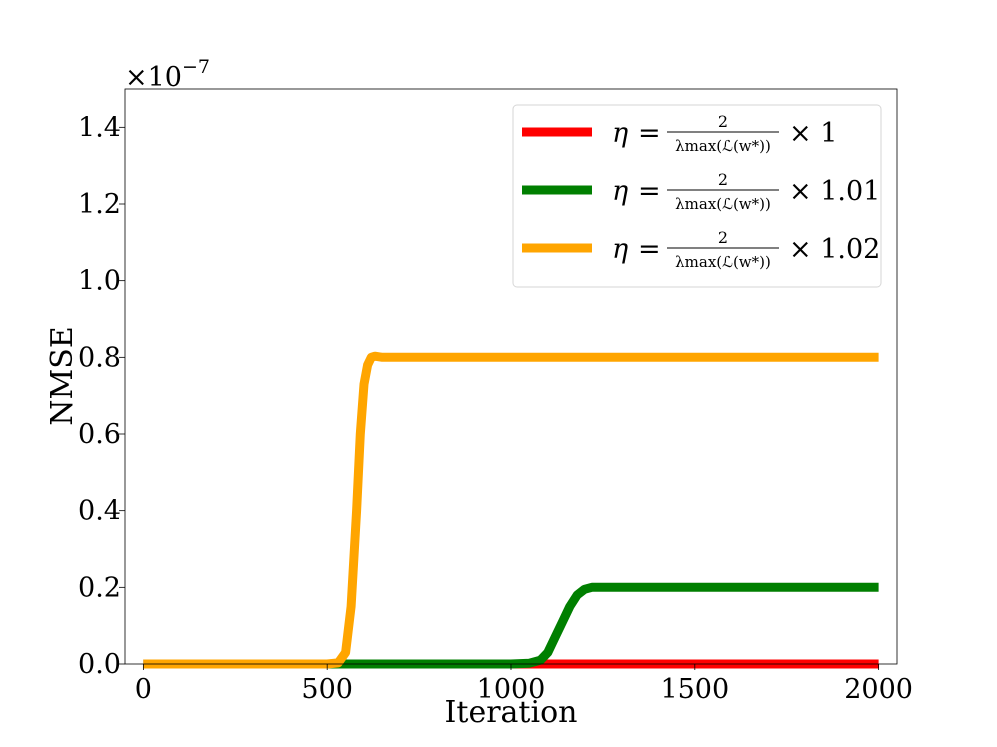 Image resolution: width=997 pixels, height=747 pixels. I want to click on y-axis: 0.0 0.2 0.4 0.6 0.8 1.0 1.2 1.4, so click(101, 396).